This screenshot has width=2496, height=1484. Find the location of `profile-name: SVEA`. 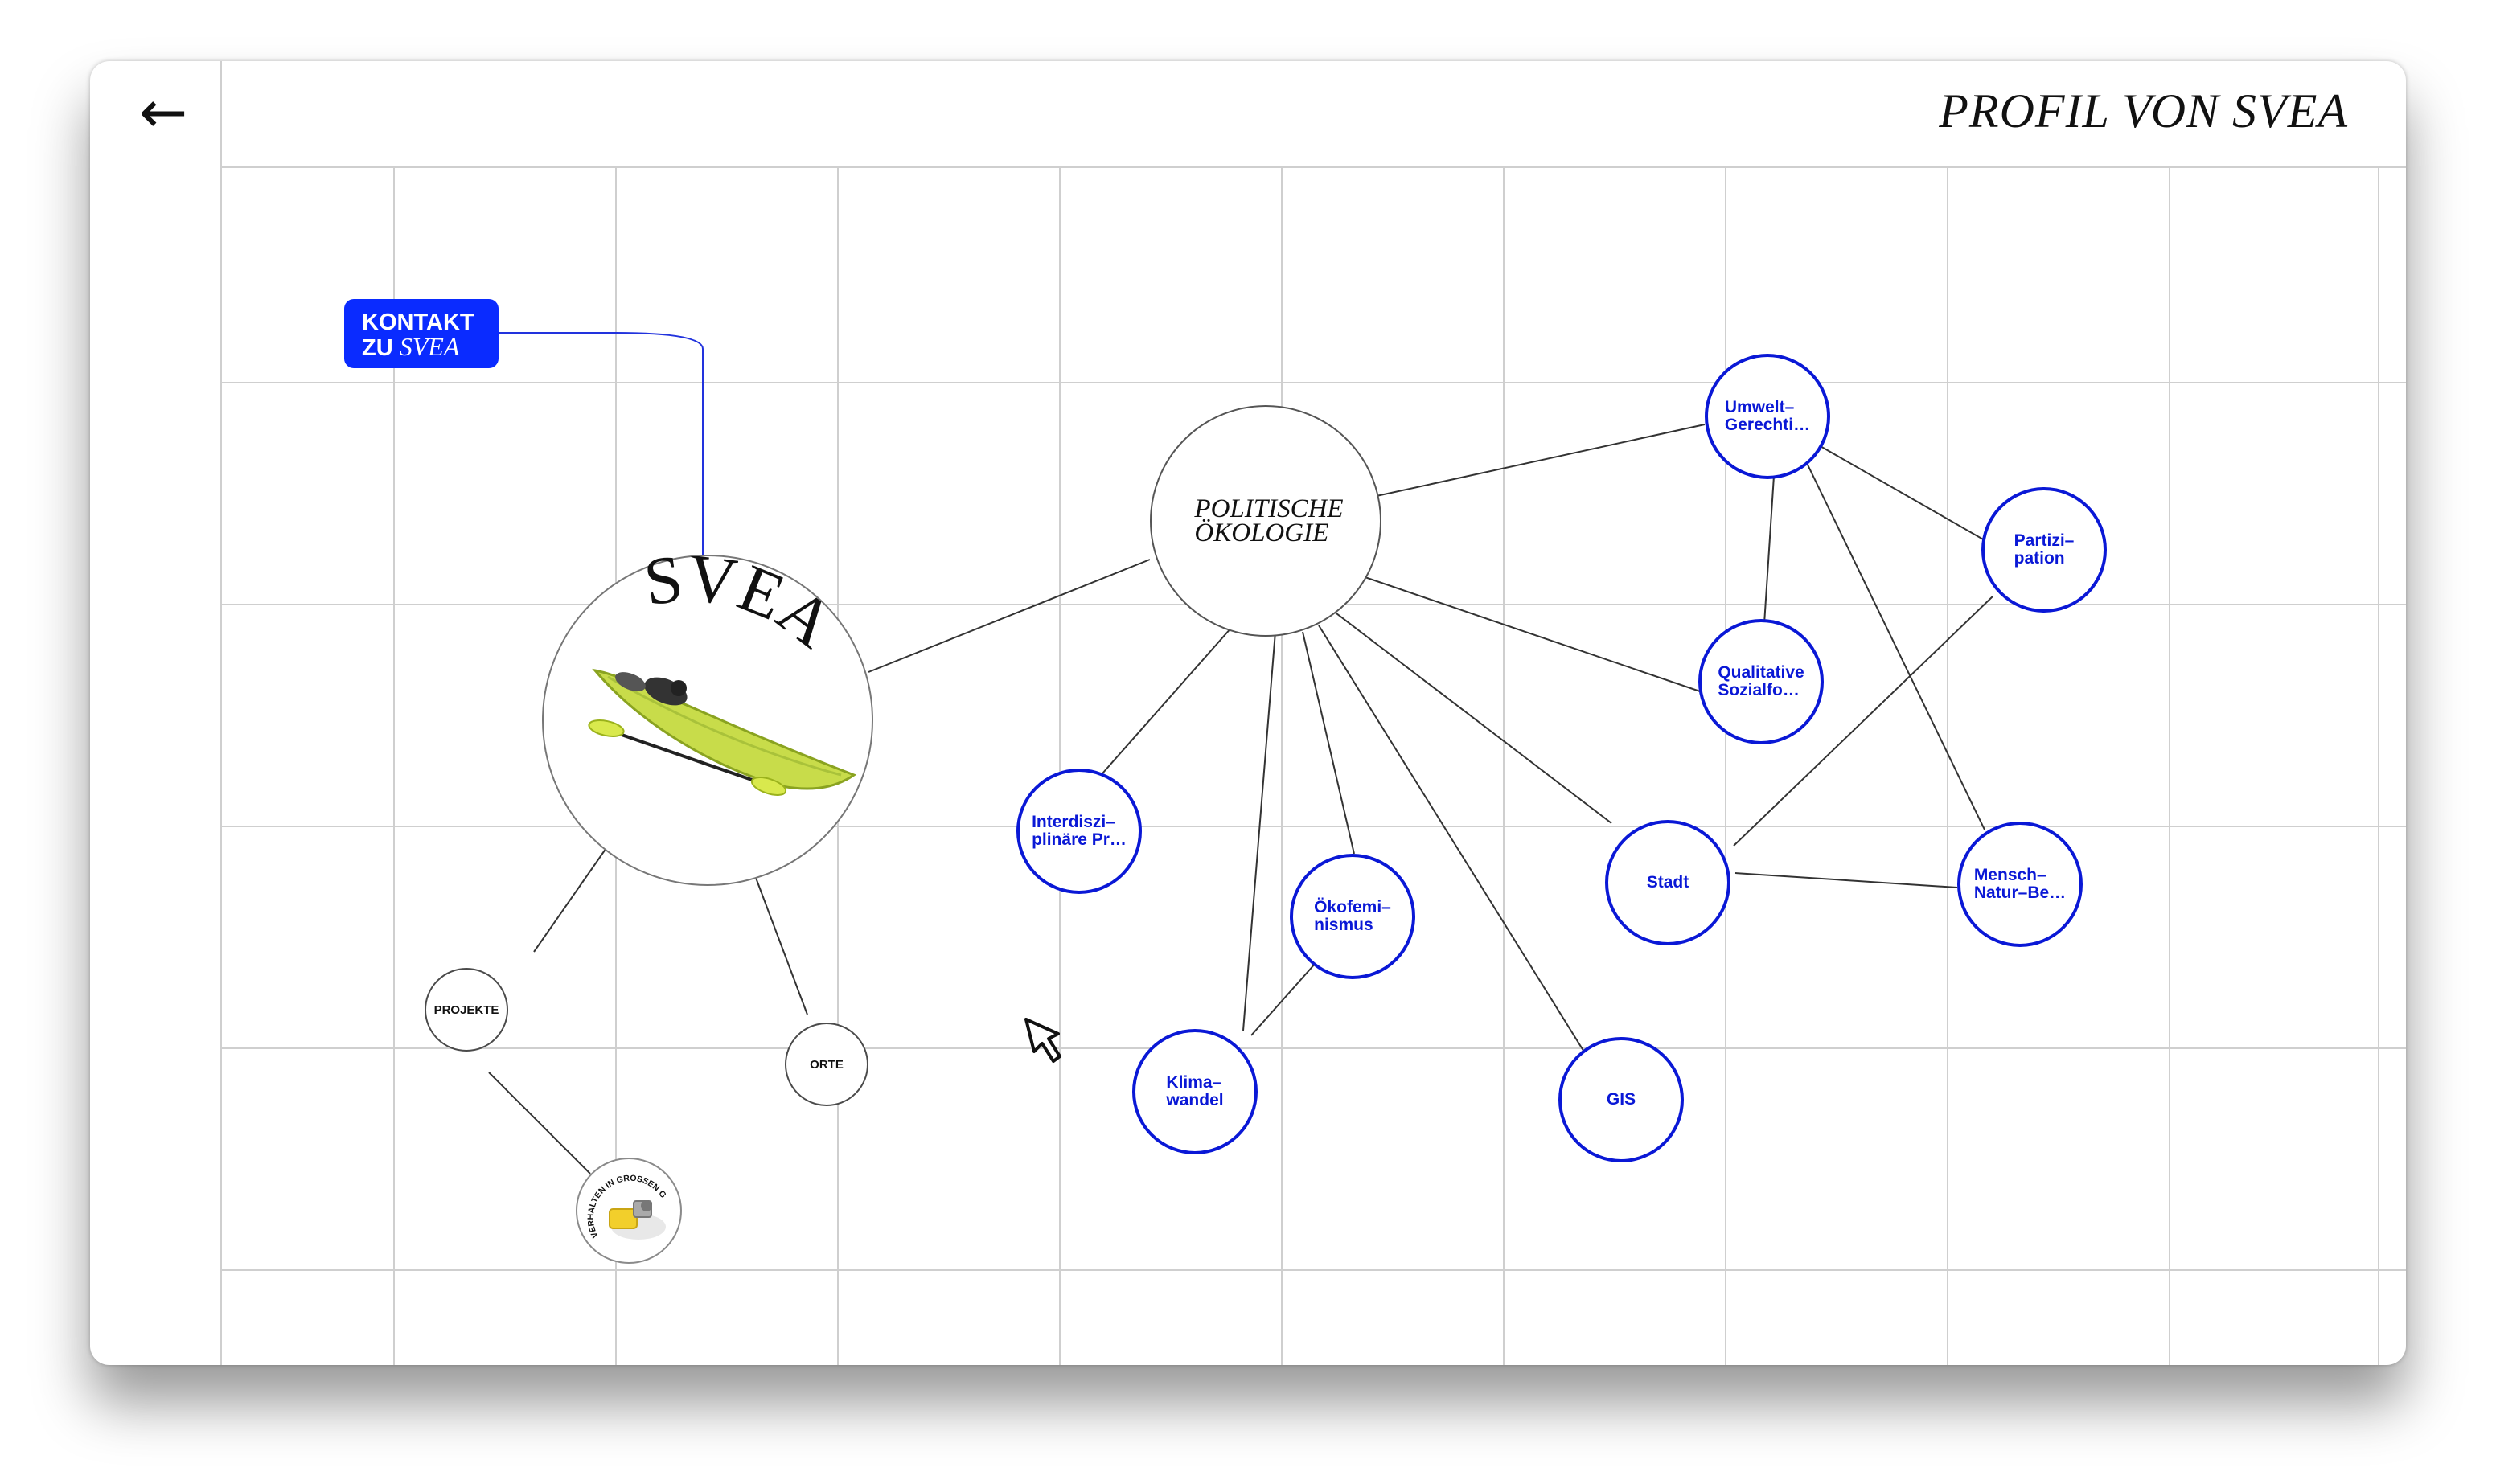

profile-name: SVEA is located at coordinates (744, 609).